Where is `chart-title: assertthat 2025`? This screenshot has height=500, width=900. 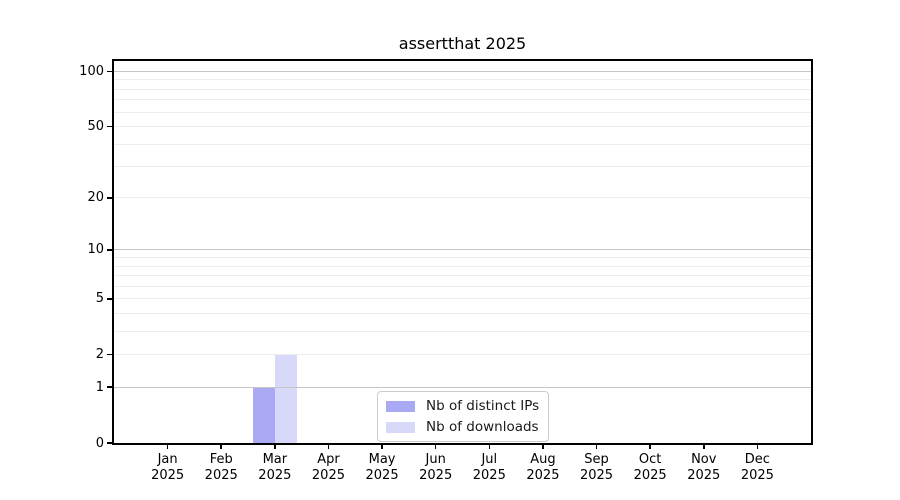 chart-title: assertthat 2025 is located at coordinates (462, 43).